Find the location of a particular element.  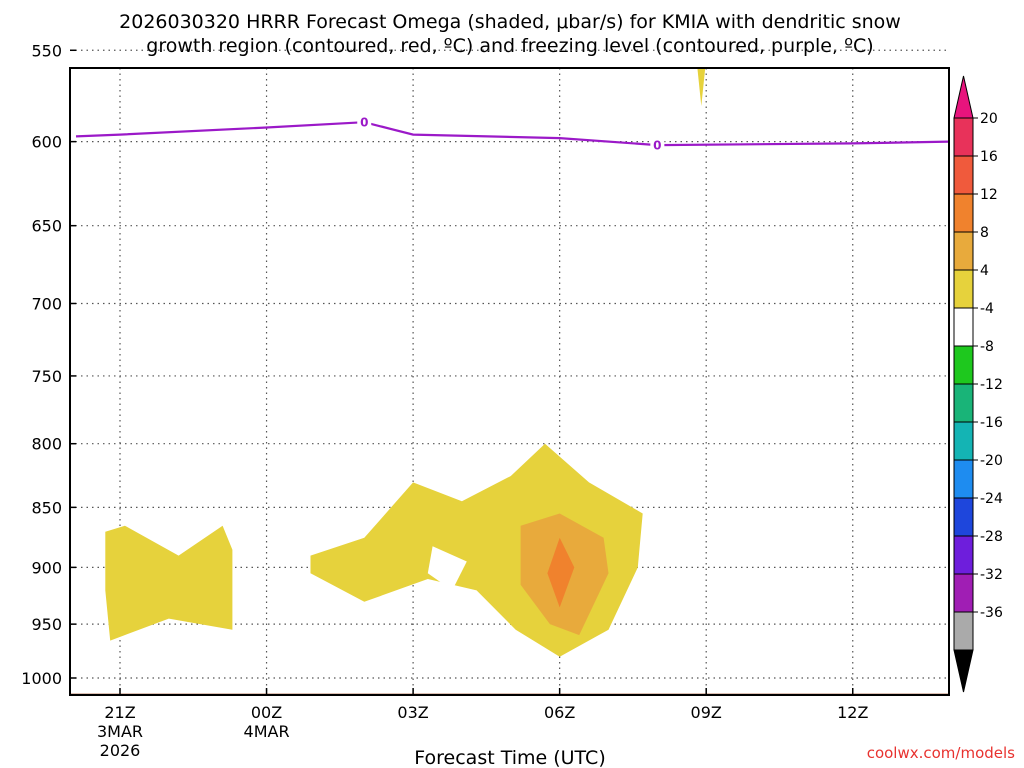

colorbar-label: 12 is located at coordinates (989, 195).